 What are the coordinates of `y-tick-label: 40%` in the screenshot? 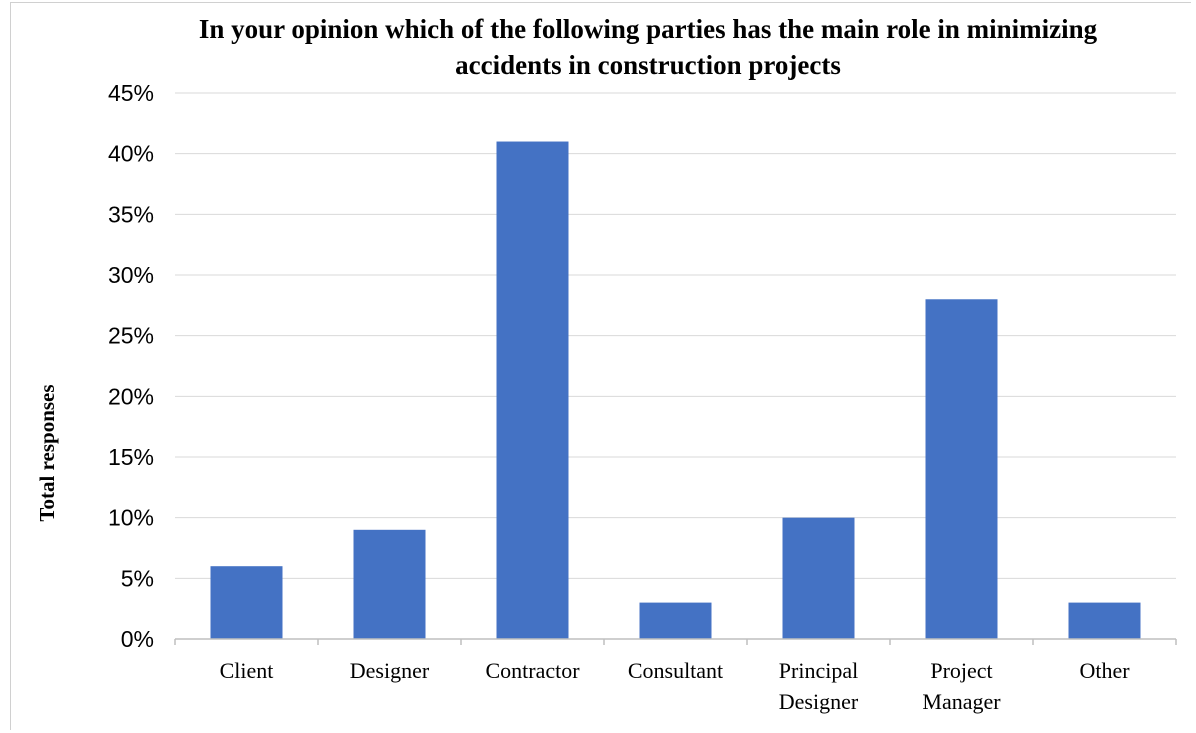 It's located at (131, 154).